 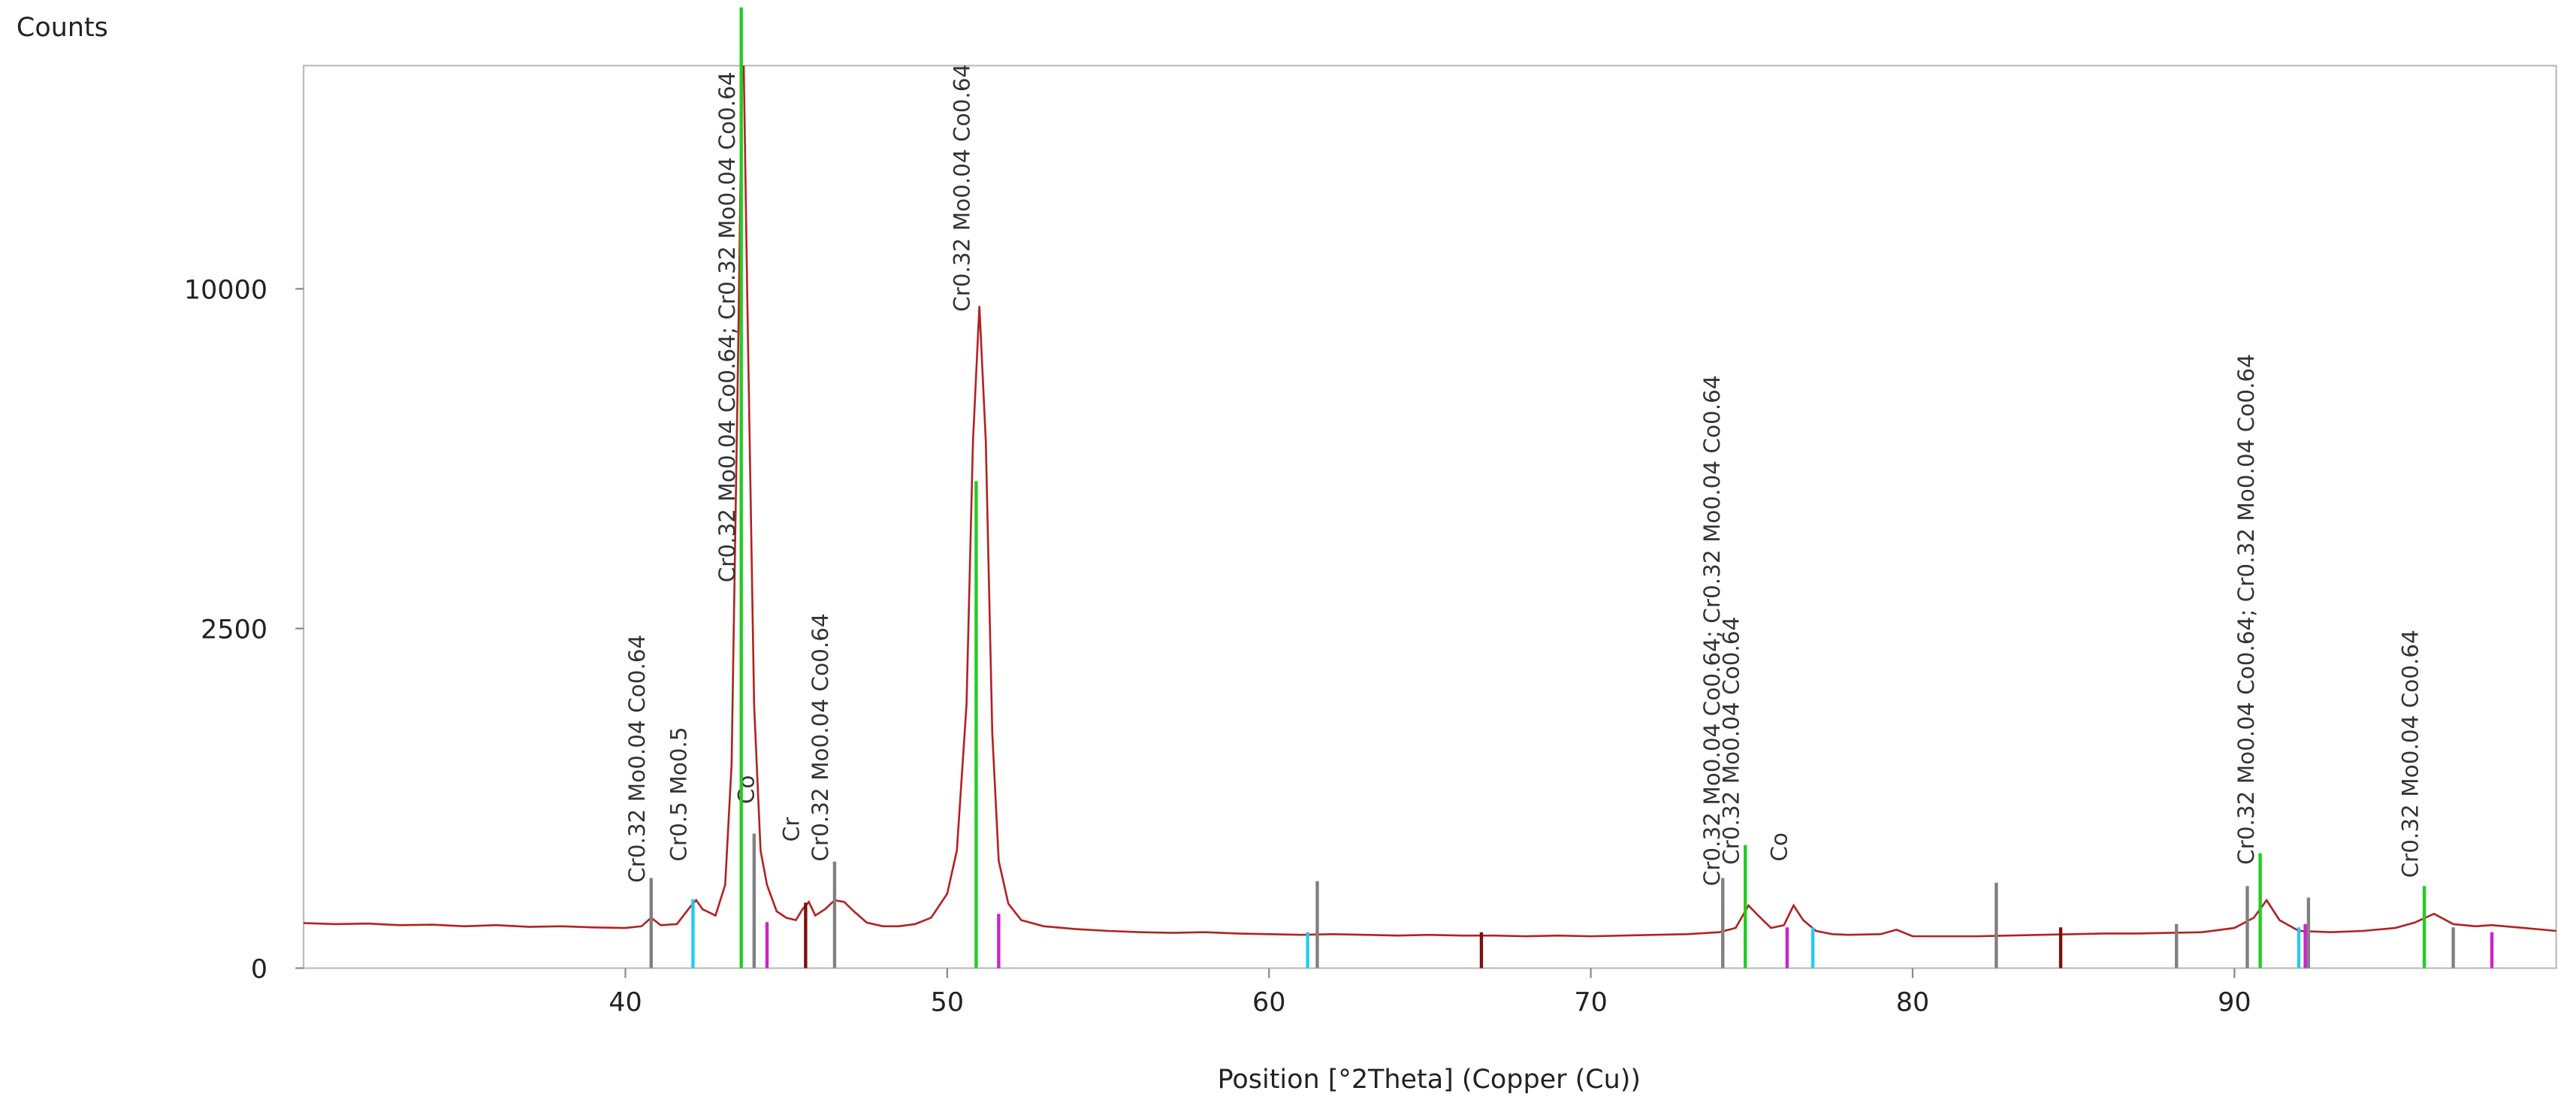 What do you see at coordinates (225, 291) in the screenshot?
I see `y-tick-label: 10000` at bounding box center [225, 291].